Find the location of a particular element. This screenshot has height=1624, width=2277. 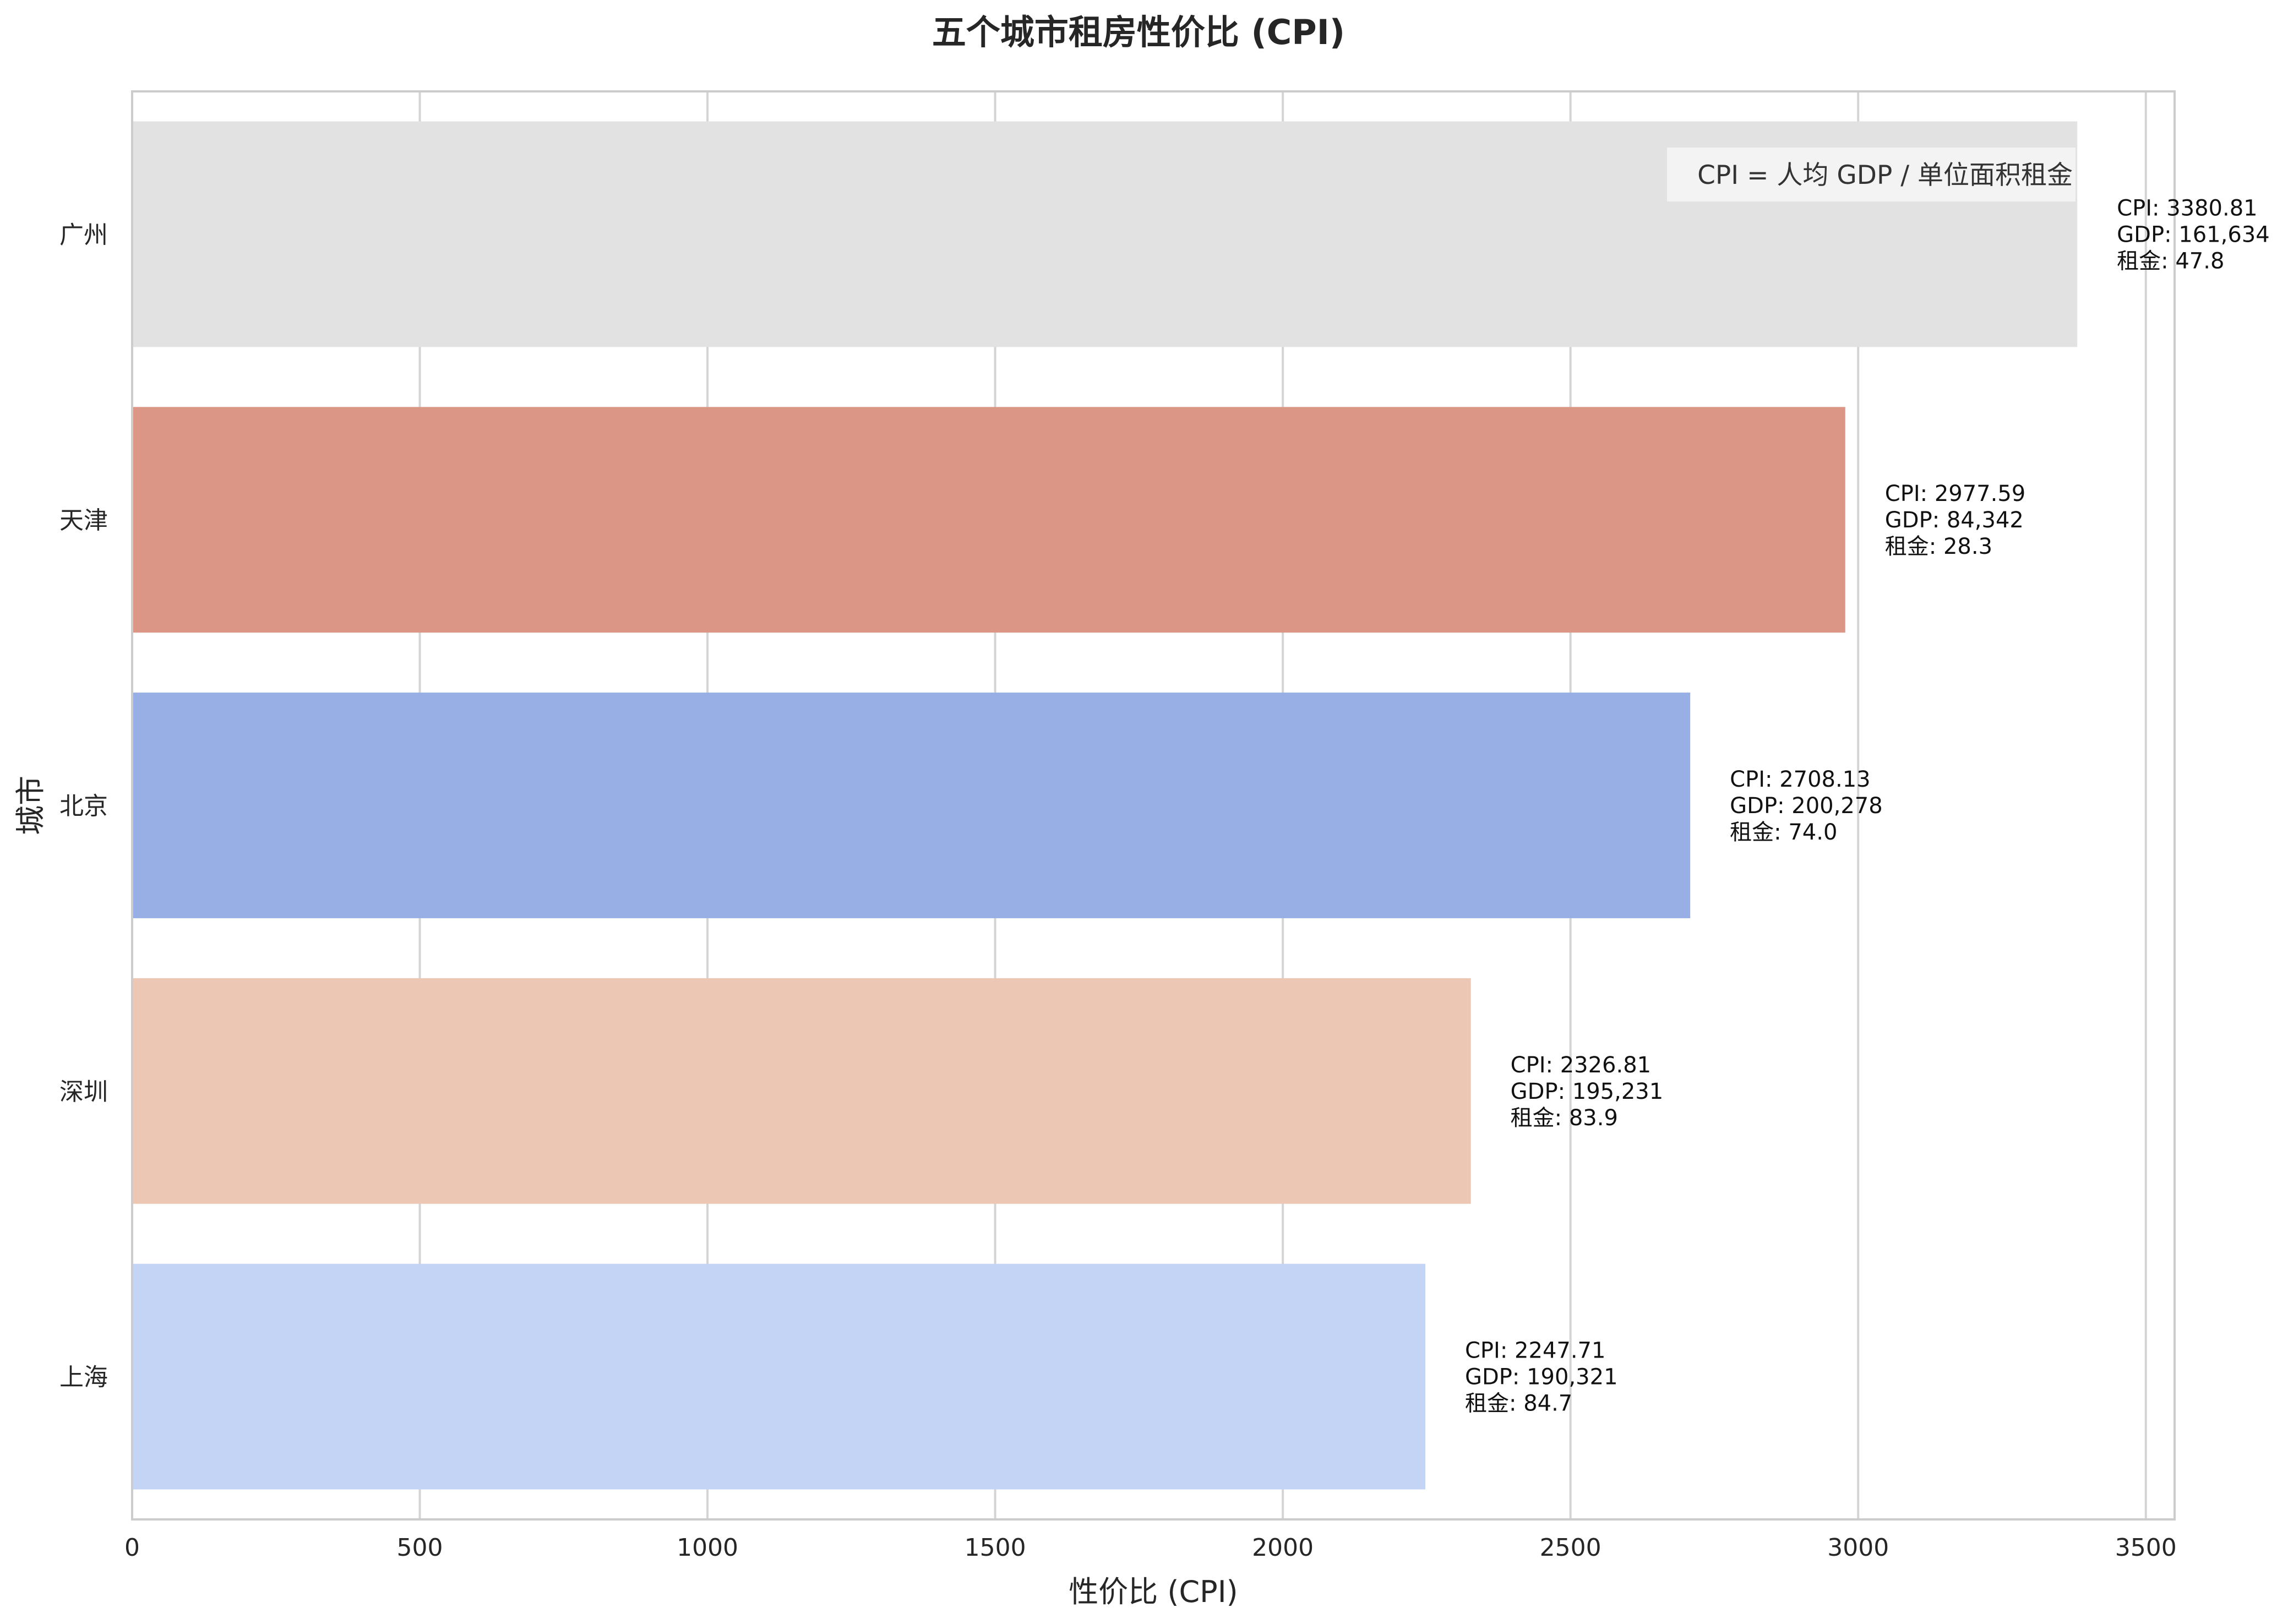

bar-annotation-line: 租金: 74.0 is located at coordinates (1783, 832).